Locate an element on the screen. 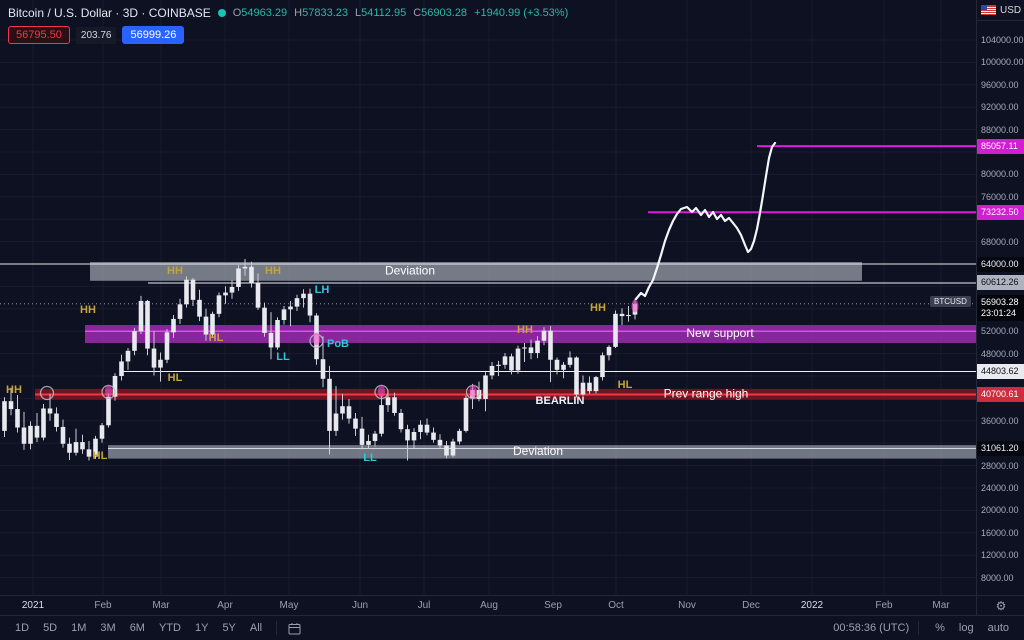  price-axis-label: 92000.00 is located at coordinates (1000, 107).